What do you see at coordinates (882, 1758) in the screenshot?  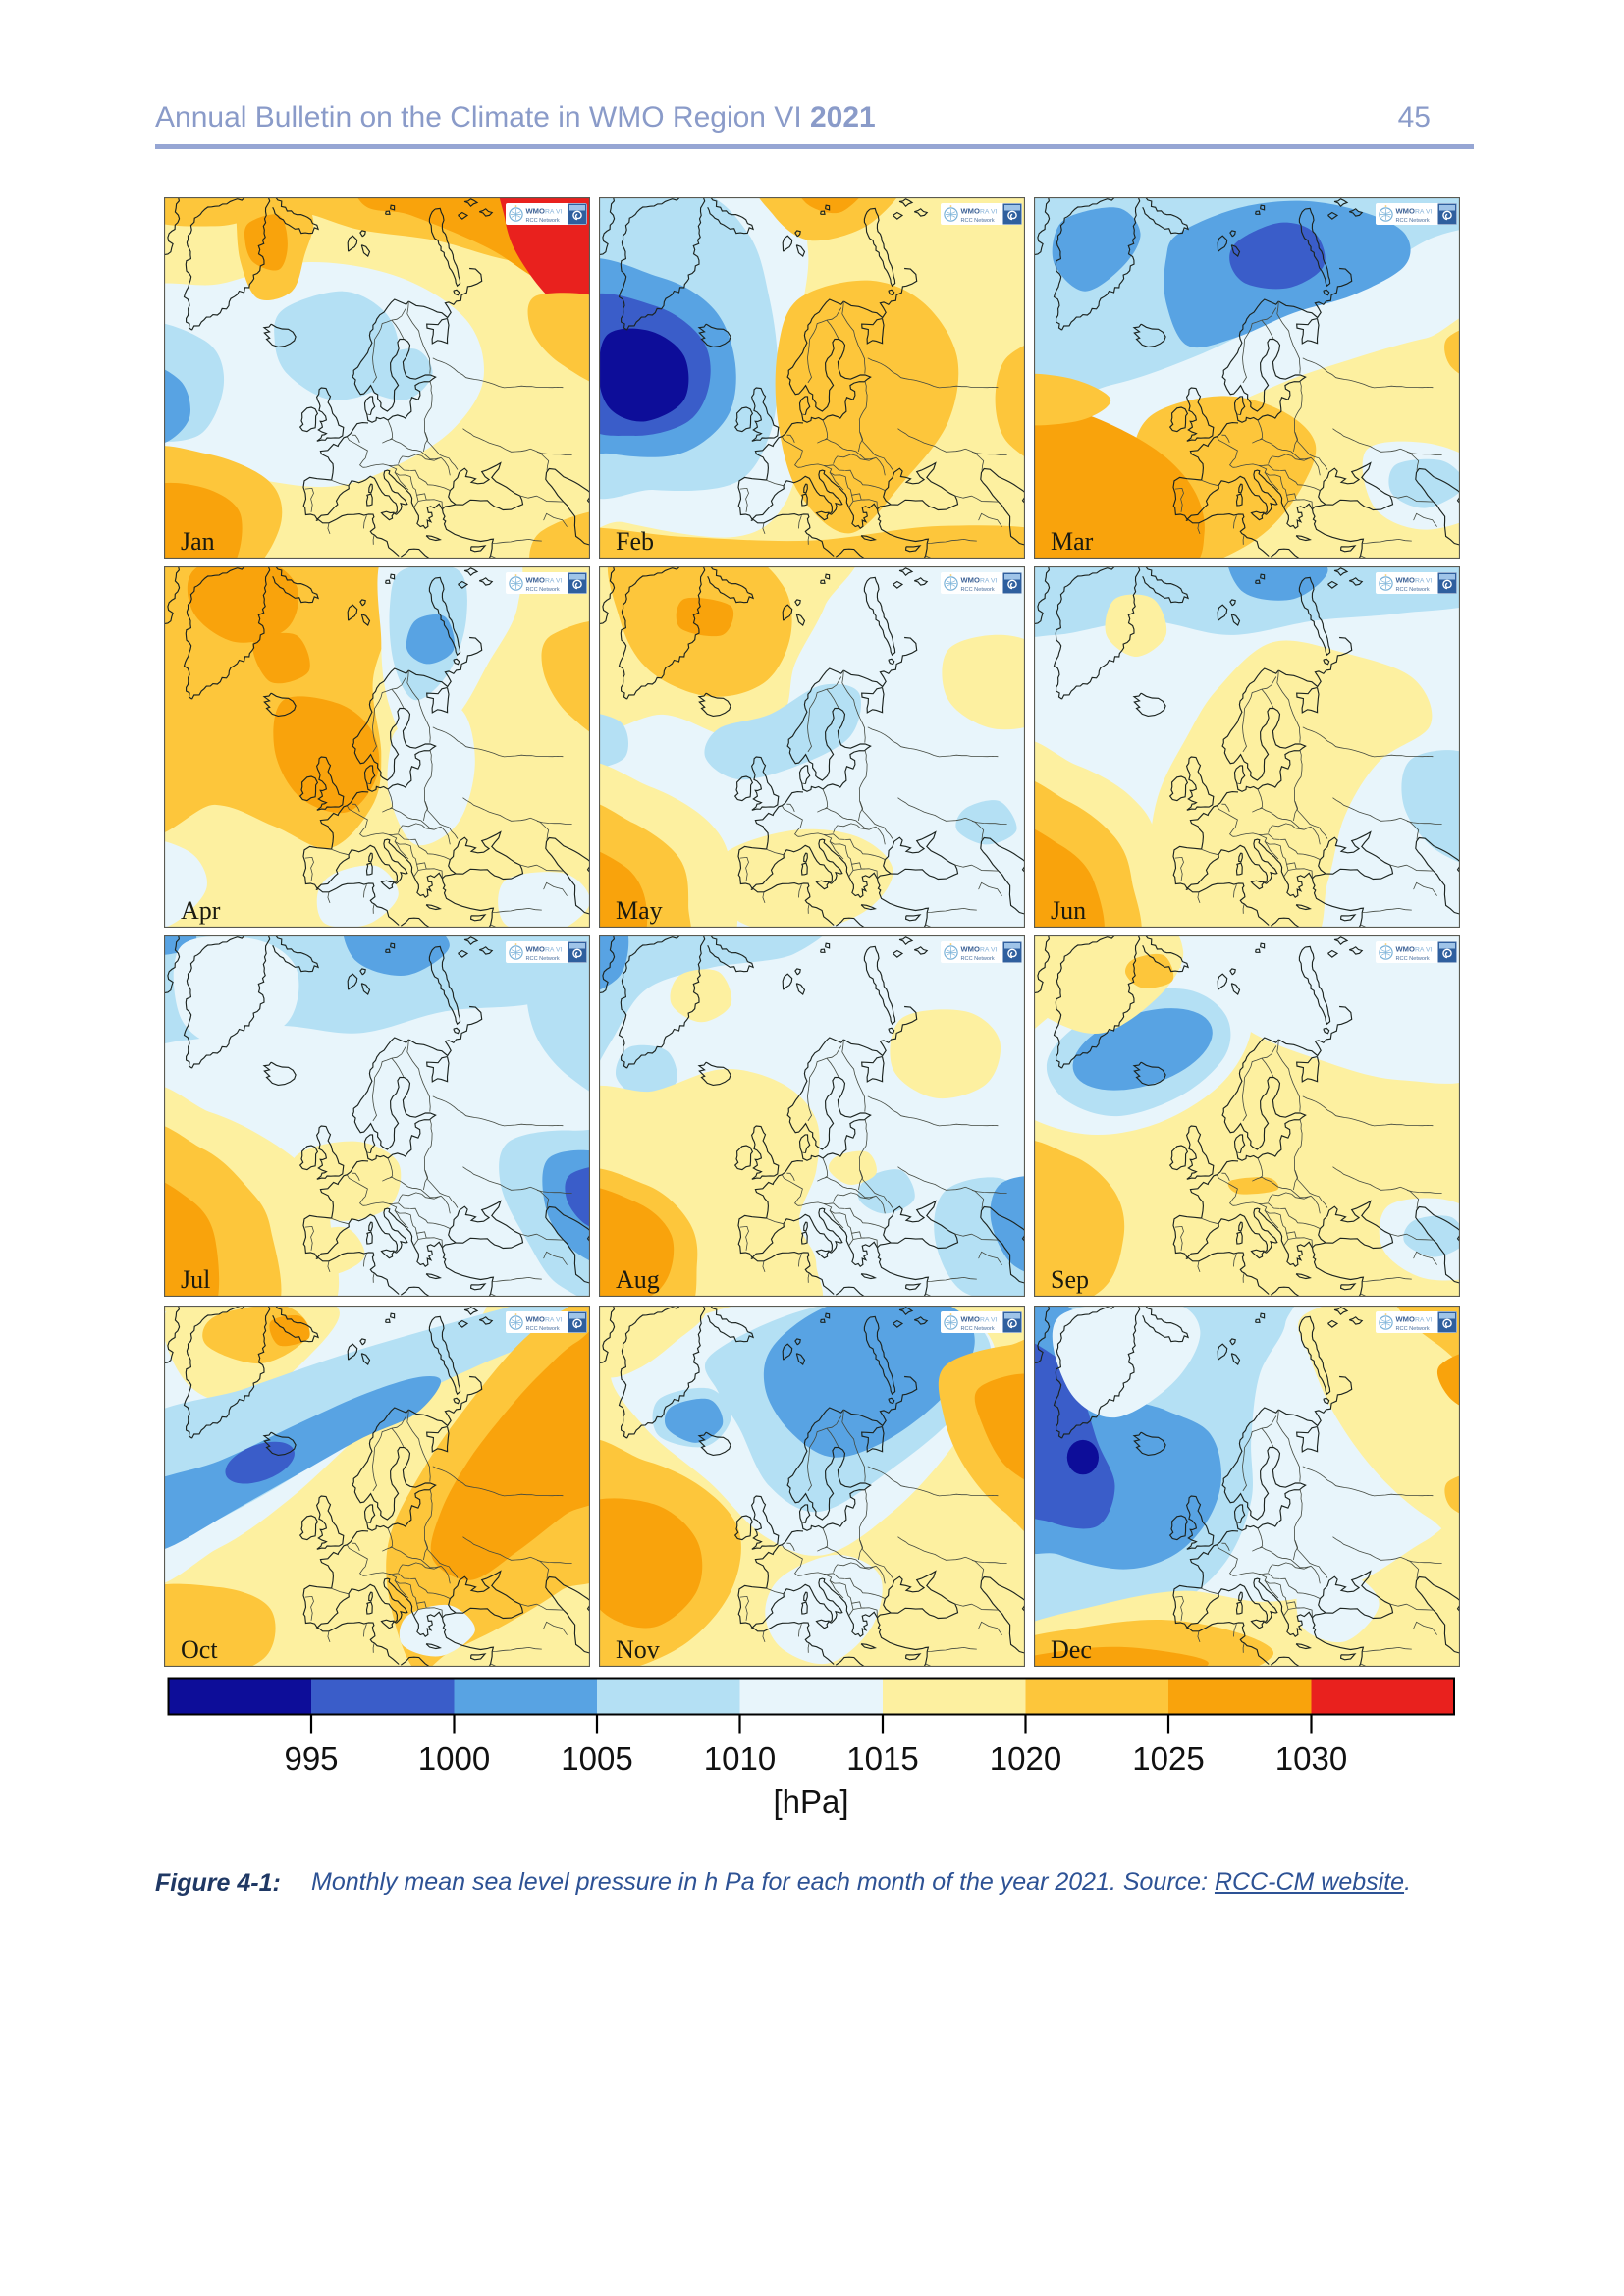 I see `svg-text: 1015` at bounding box center [882, 1758].